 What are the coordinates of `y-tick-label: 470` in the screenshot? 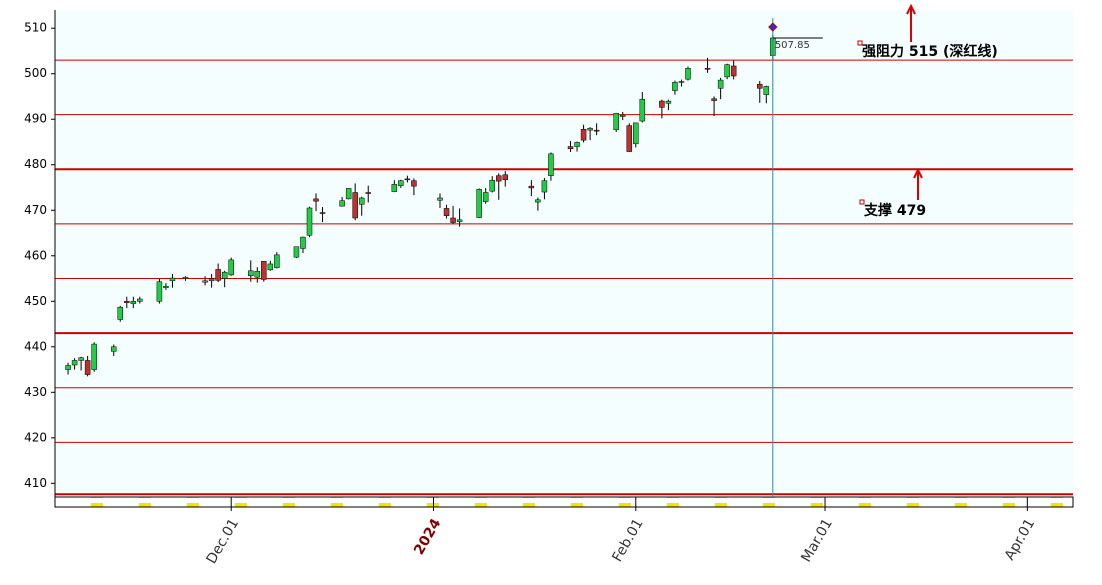 It's located at (35, 210).